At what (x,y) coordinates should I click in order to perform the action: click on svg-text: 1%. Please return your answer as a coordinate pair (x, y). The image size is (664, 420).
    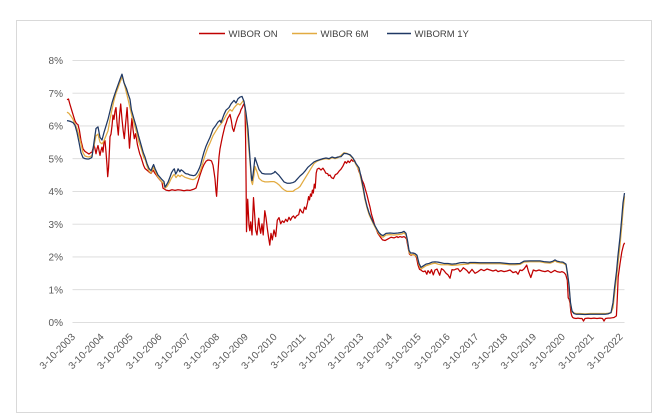
    Looking at the image, I should click on (56, 290).